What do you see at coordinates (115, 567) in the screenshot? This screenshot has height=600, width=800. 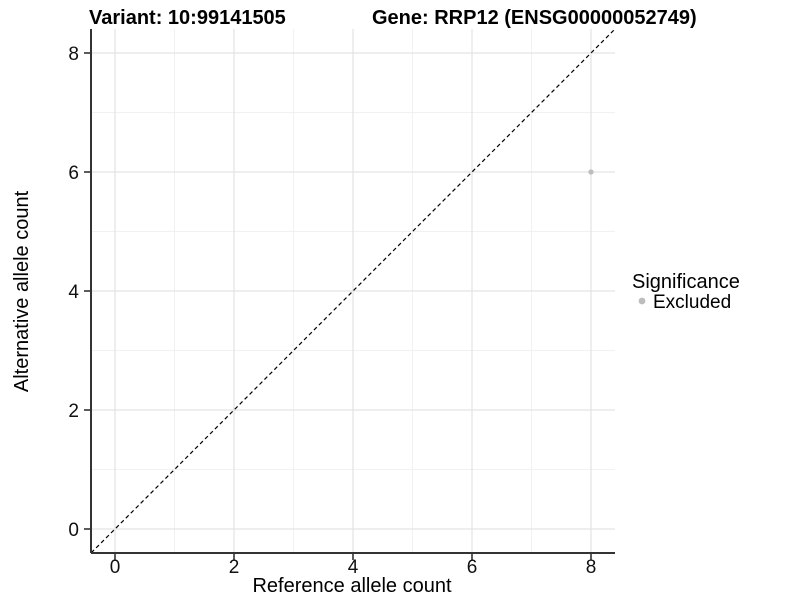 I see `x-tick-label: 0` at bounding box center [115, 567].